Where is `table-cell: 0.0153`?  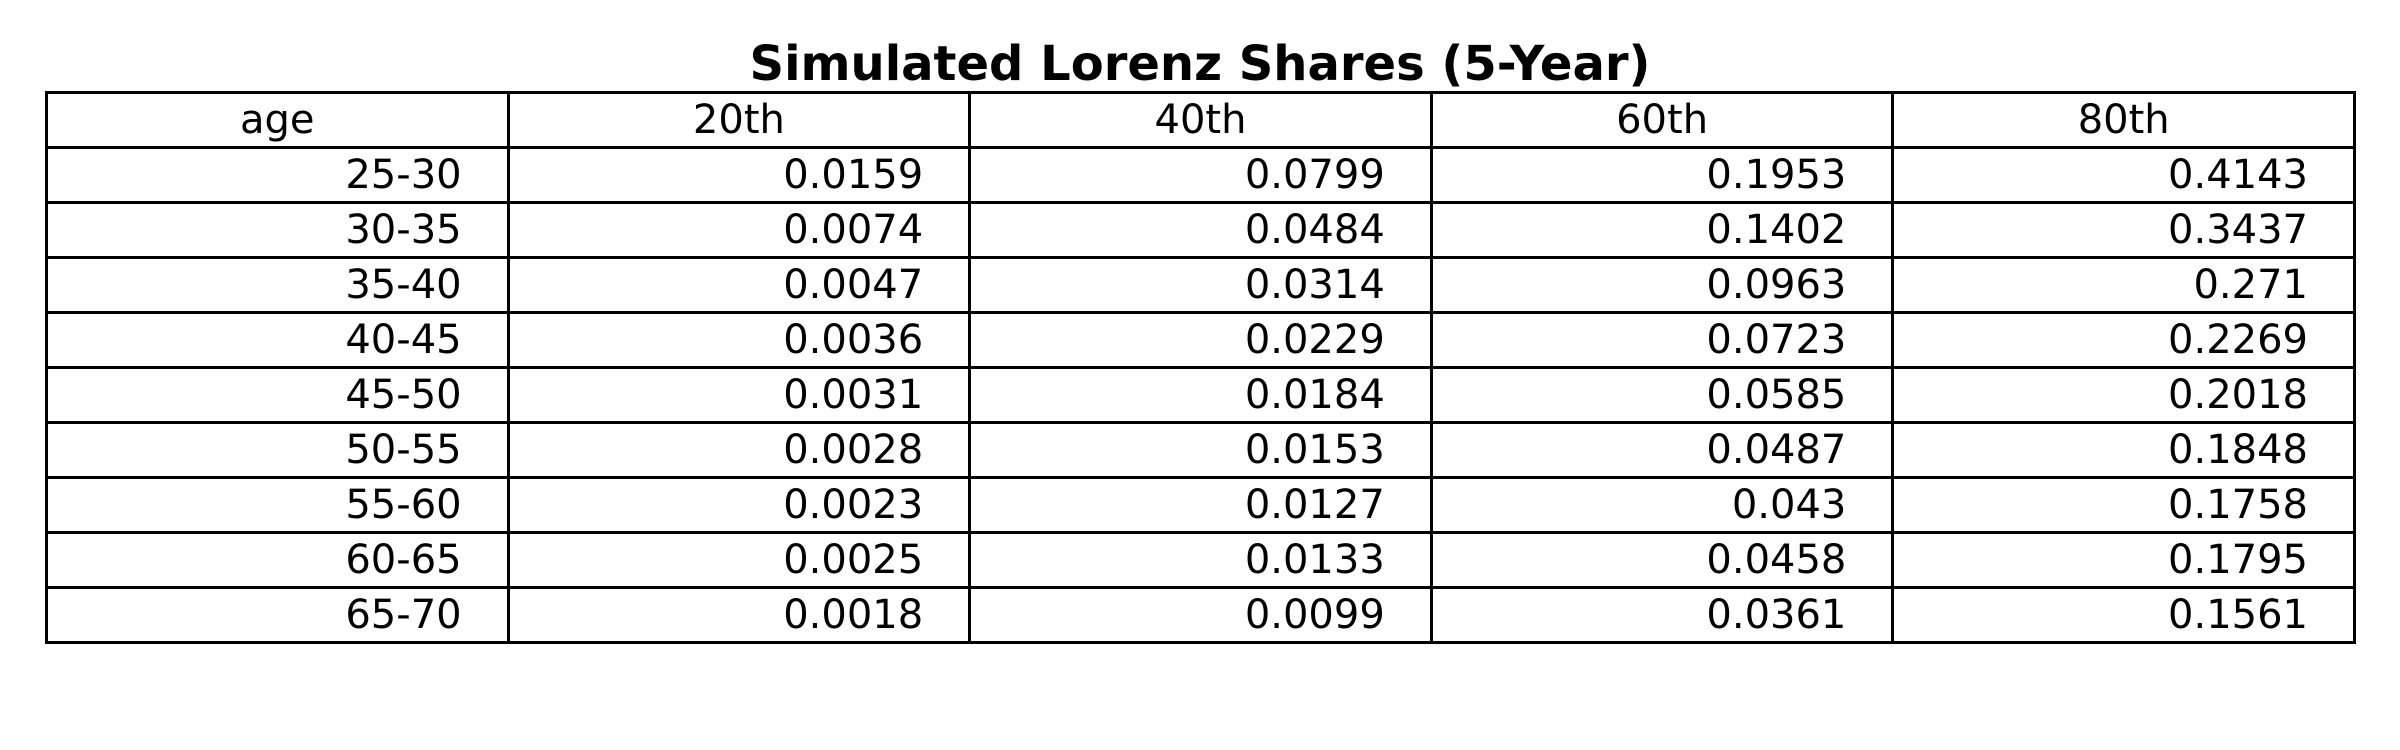 table-cell: 0.0153 is located at coordinates (1200, 450).